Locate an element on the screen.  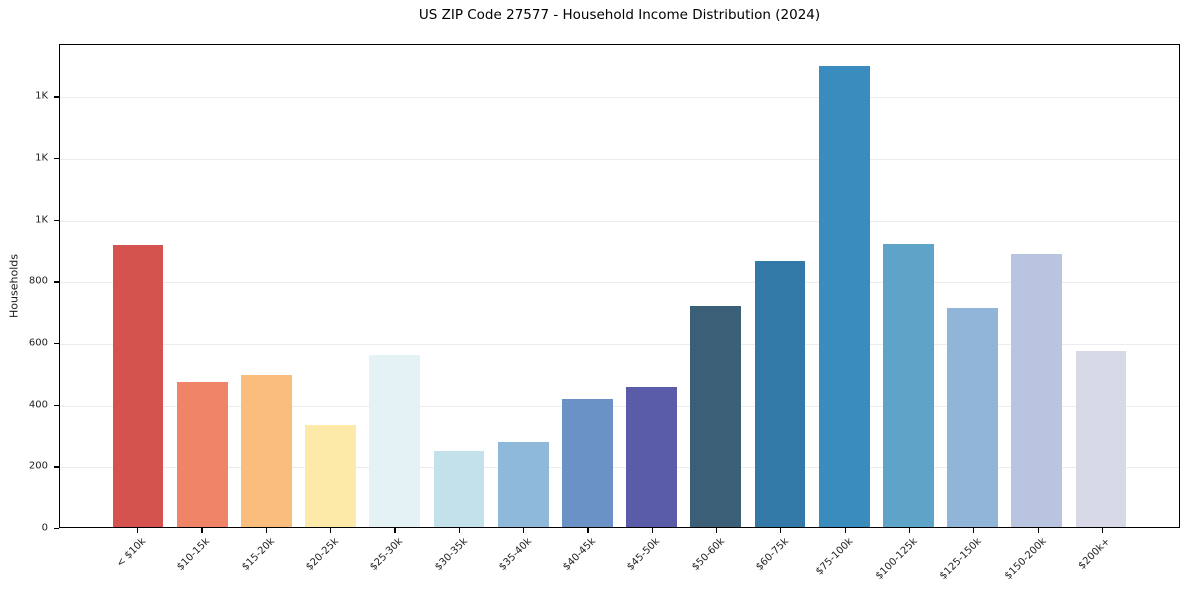
bar-$25-30k is located at coordinates (395, 440).